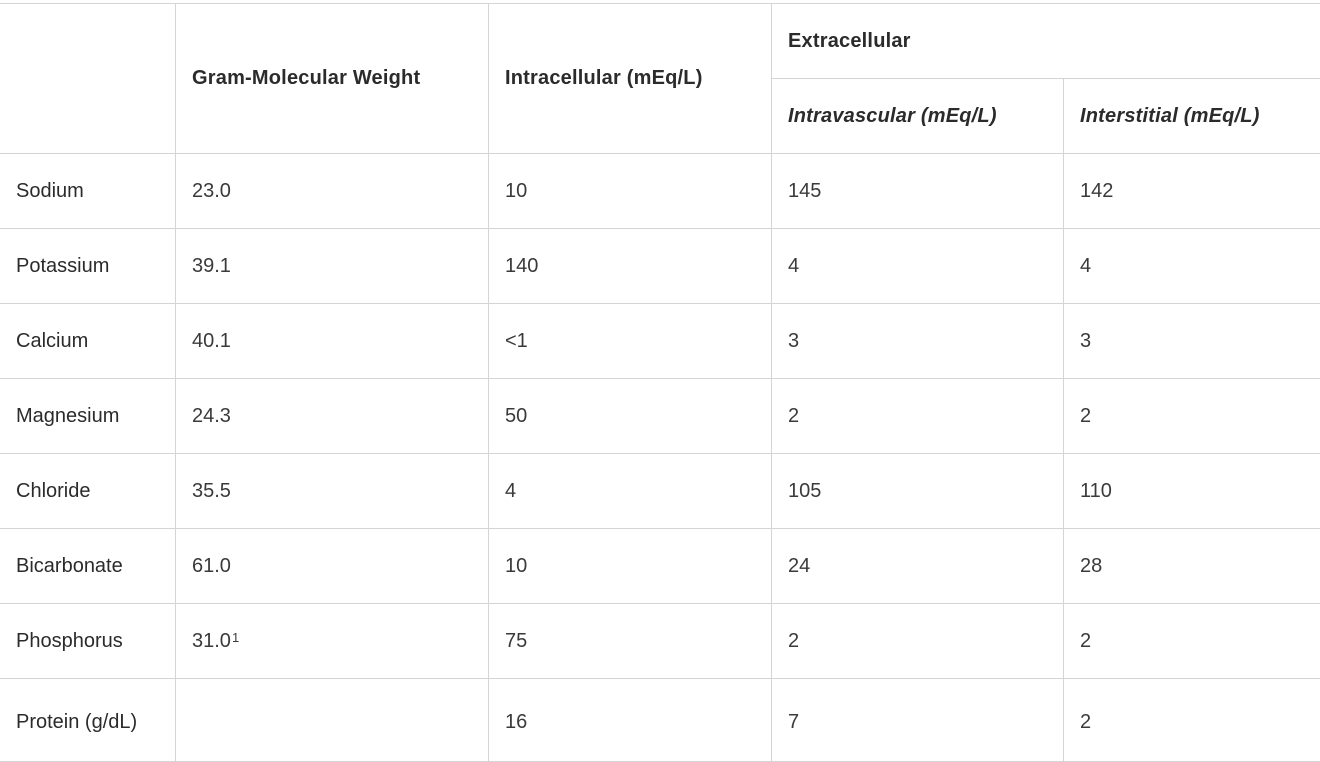 The height and width of the screenshot is (762, 1320). I want to click on cell-intravascular: 24, so click(918, 566).